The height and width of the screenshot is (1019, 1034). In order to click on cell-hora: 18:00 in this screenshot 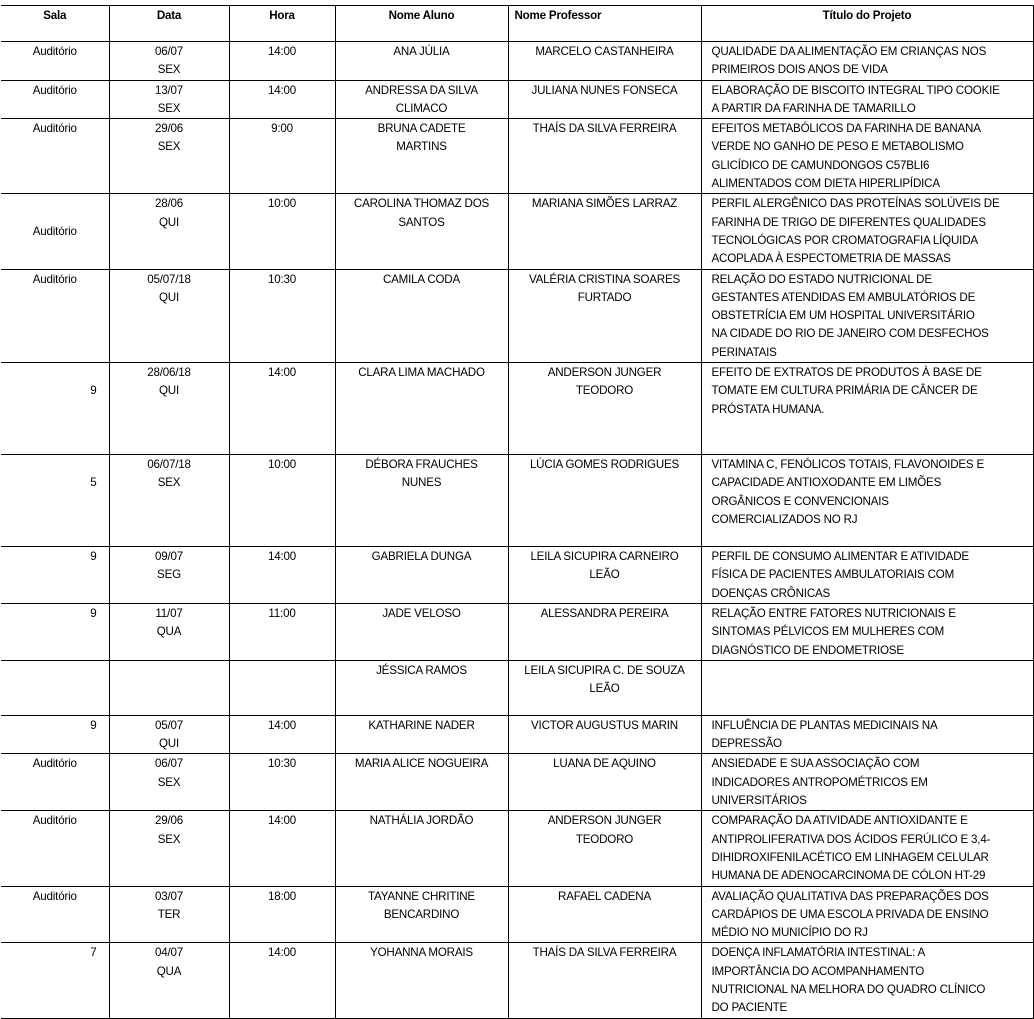, I will do `click(282, 914)`.